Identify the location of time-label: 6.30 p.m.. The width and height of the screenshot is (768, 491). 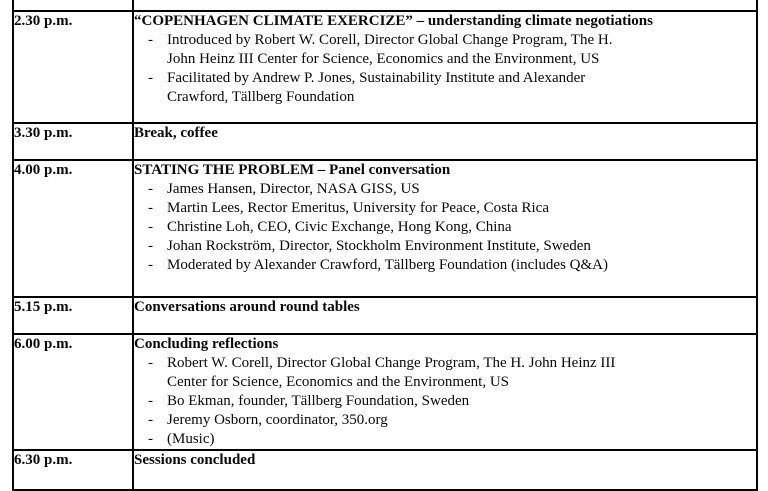
(43, 460).